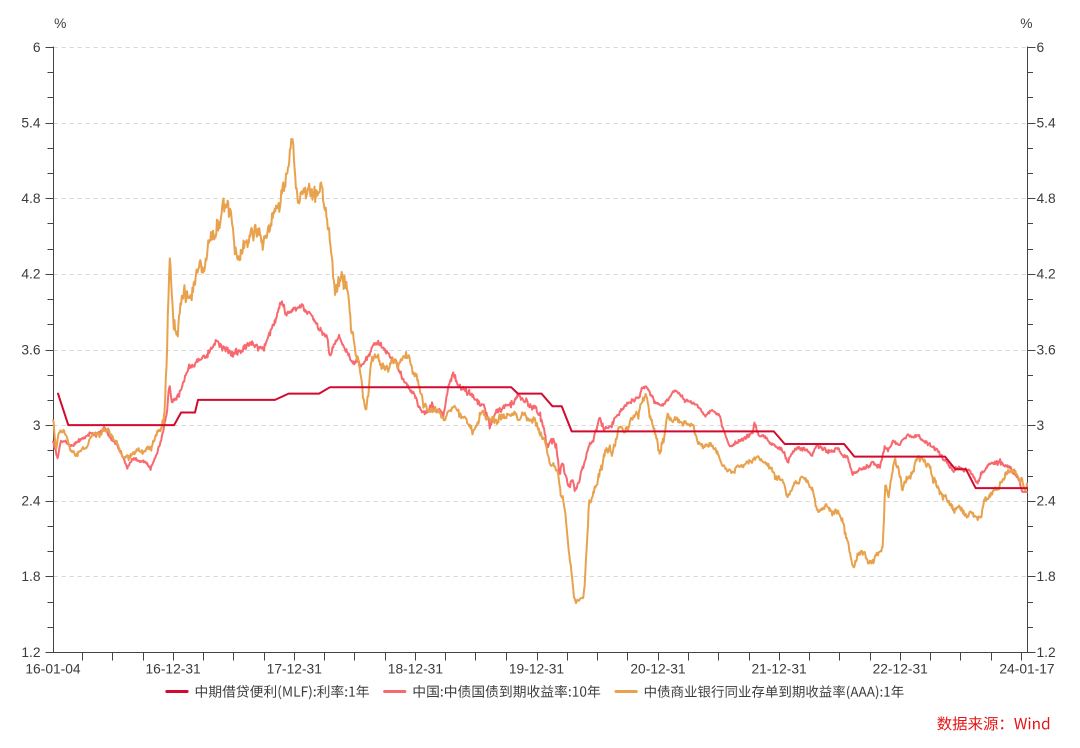 The height and width of the screenshot is (748, 1080). Describe the element at coordinates (657, 669) in the screenshot. I see `svg-text: 20-12-31` at that location.